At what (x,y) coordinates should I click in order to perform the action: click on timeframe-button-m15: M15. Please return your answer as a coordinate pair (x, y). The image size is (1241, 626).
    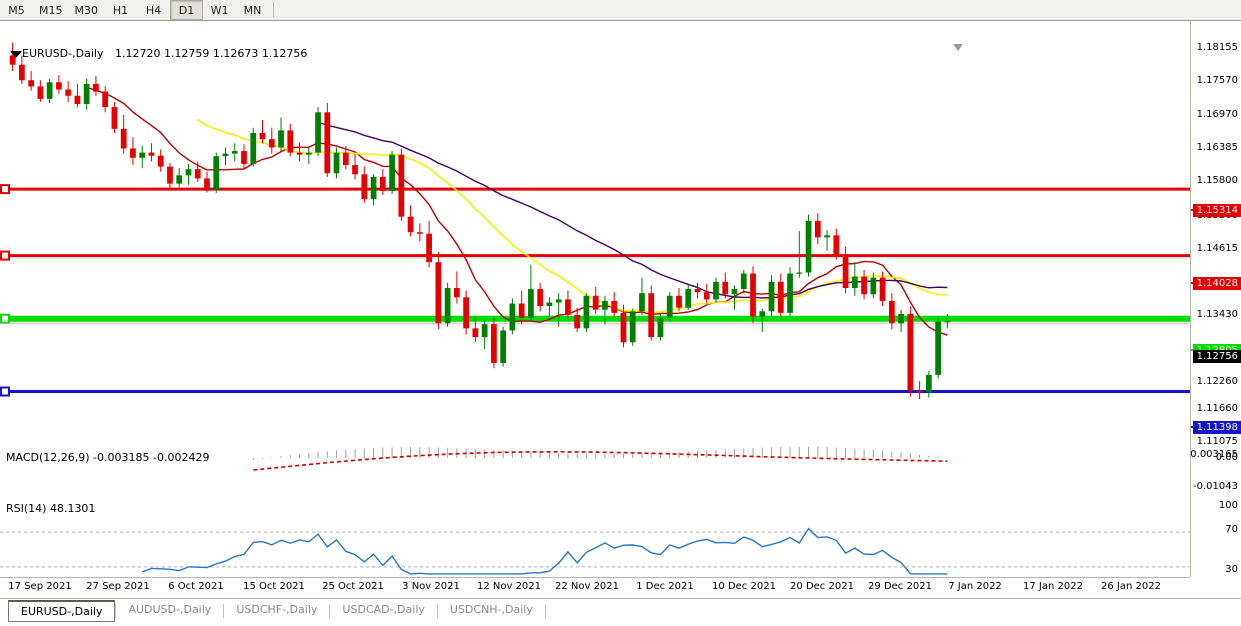
    Looking at the image, I should click on (51, 10).